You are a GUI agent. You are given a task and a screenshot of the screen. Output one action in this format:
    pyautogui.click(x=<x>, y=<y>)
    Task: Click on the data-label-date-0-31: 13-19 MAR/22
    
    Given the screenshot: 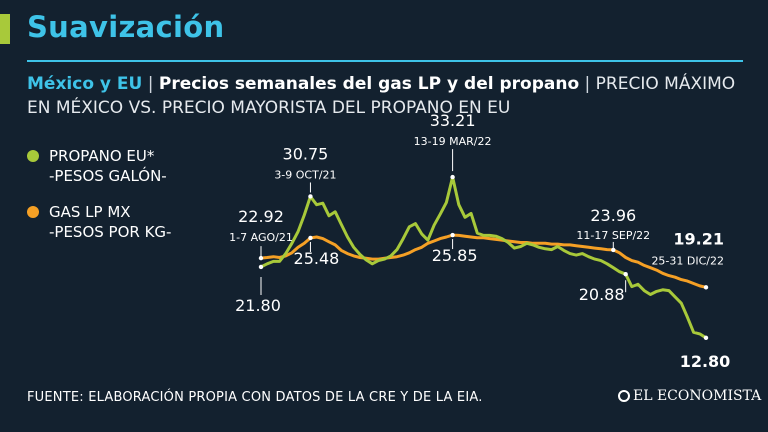 What is the action you would take?
    pyautogui.click(x=453, y=141)
    